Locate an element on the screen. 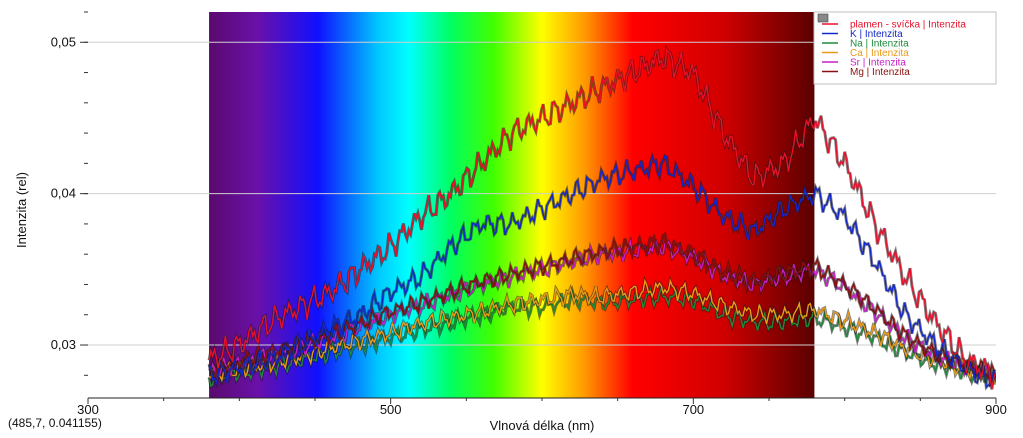 The image size is (1023, 438). coordinate-readout: (485,7, 0.041155) is located at coordinates (55, 423).